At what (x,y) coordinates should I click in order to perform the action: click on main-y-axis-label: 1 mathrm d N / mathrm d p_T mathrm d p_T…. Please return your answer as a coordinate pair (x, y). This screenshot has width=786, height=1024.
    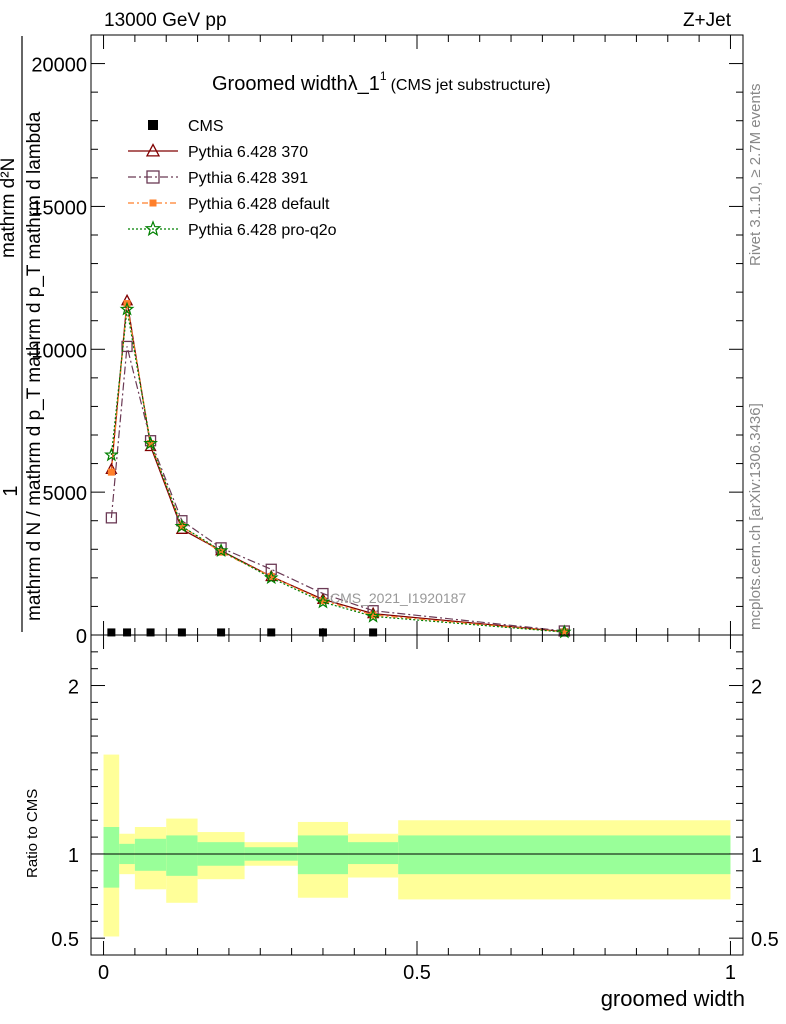
    Looking at the image, I should click on (22, 334).